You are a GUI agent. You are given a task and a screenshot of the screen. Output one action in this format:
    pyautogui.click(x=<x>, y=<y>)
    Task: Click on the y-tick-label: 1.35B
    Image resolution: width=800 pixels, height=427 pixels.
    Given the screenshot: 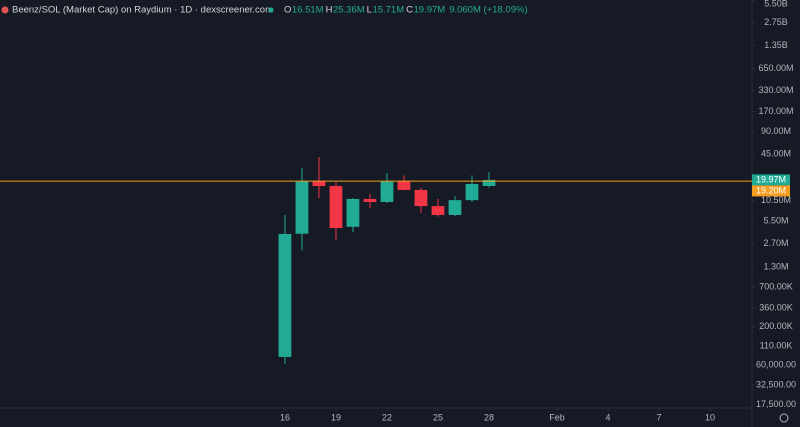 What is the action you would take?
    pyautogui.click(x=776, y=45)
    